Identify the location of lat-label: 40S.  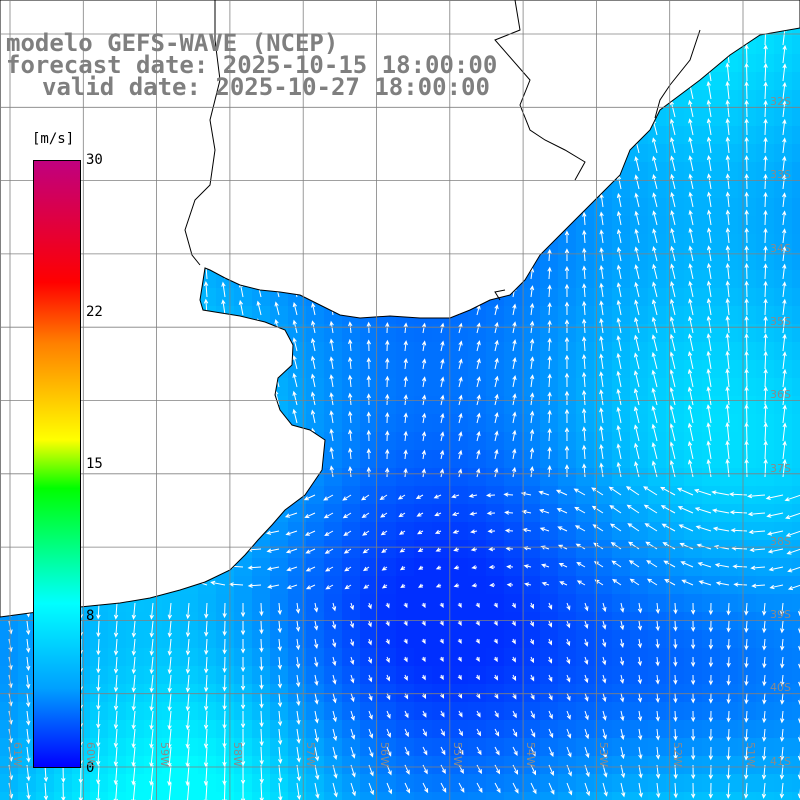
(780, 688).